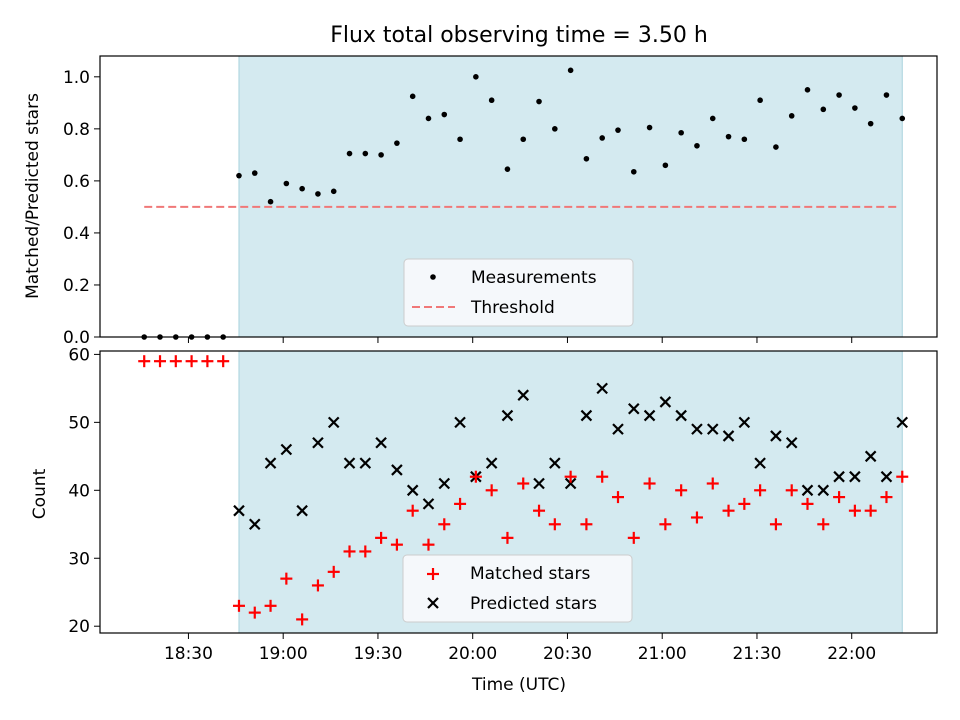 This screenshot has width=960, height=720. I want to click on y-tick-label: 40, so click(79, 491).